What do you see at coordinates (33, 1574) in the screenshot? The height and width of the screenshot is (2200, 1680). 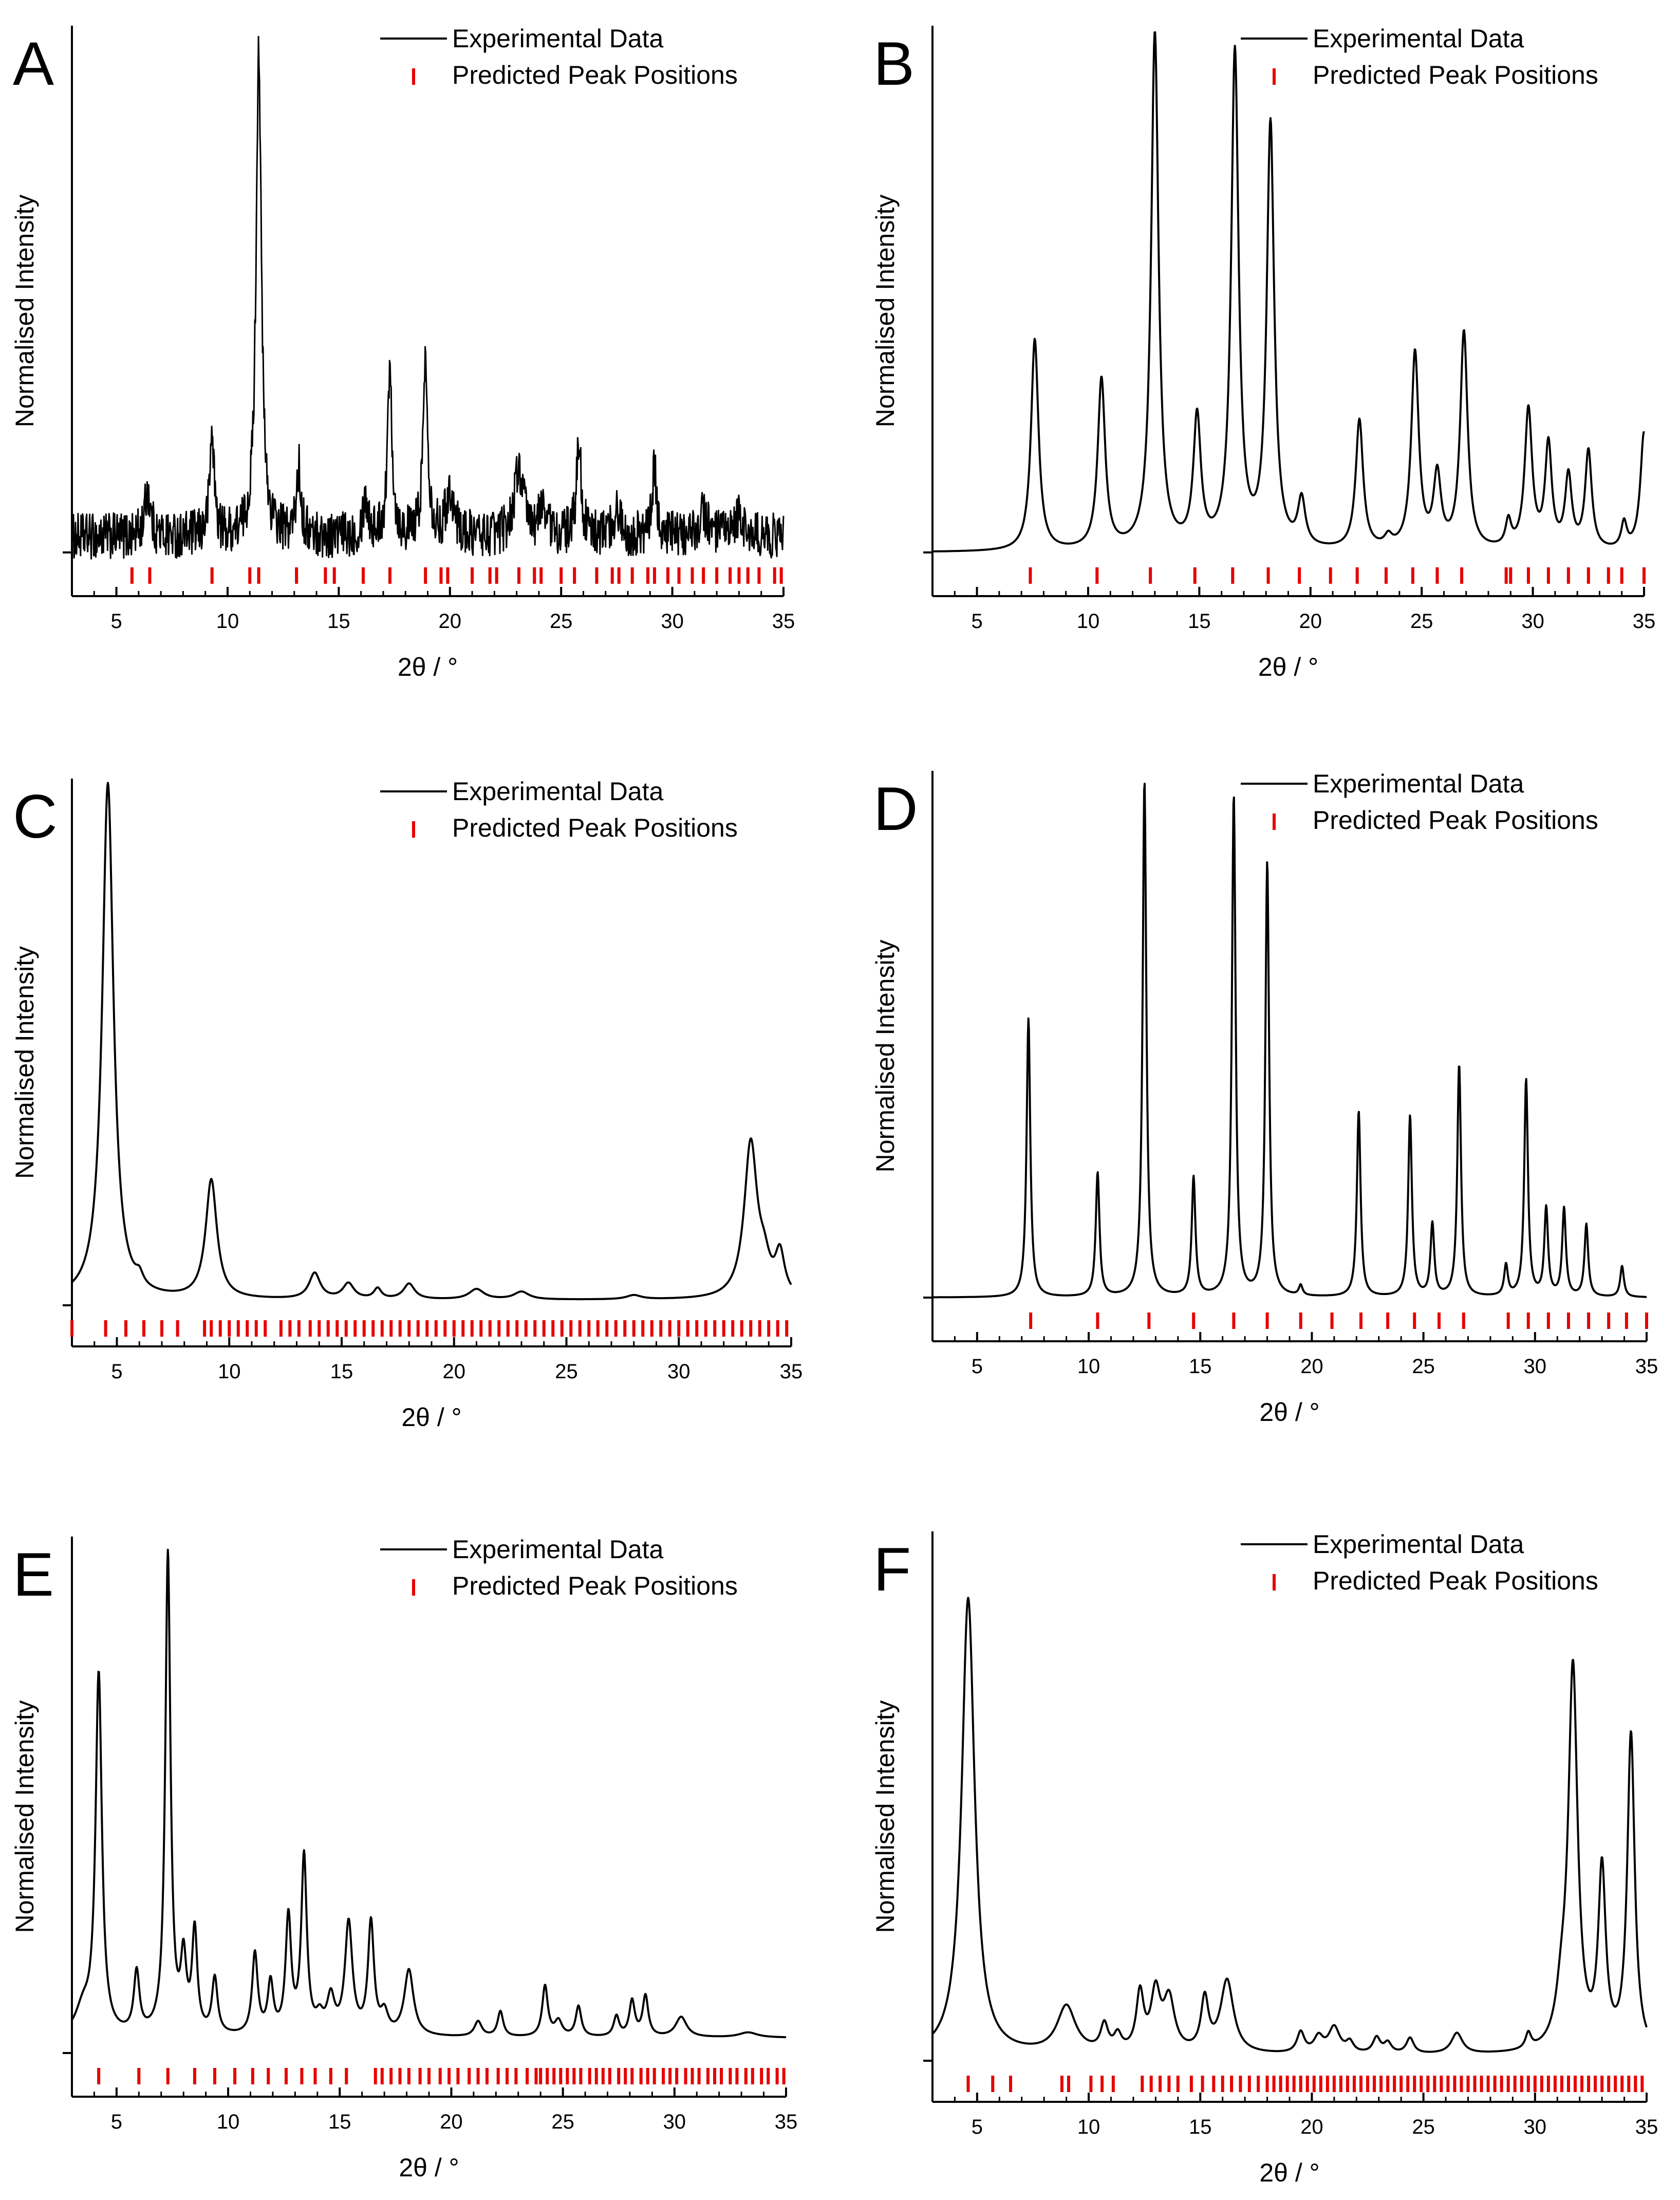 I see `panel-letter: E` at bounding box center [33, 1574].